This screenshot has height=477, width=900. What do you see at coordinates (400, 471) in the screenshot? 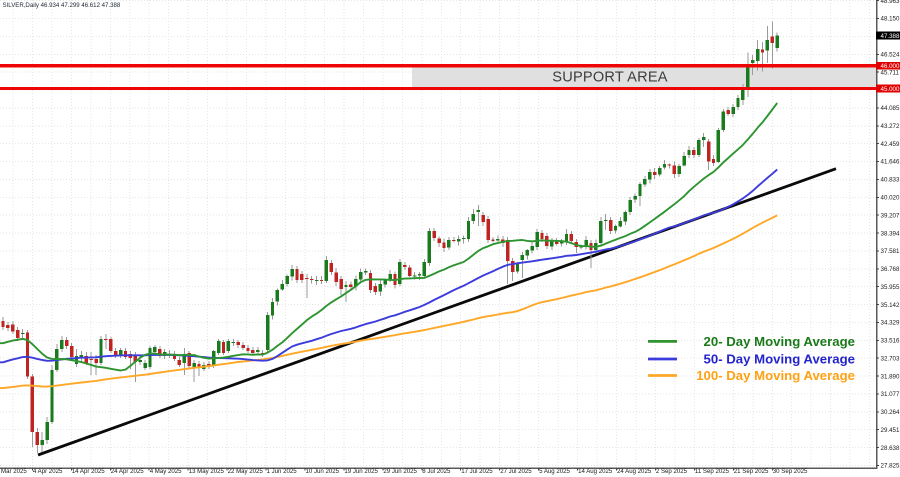
I see `svg-text: 29 Jun 2025` at bounding box center [400, 471].